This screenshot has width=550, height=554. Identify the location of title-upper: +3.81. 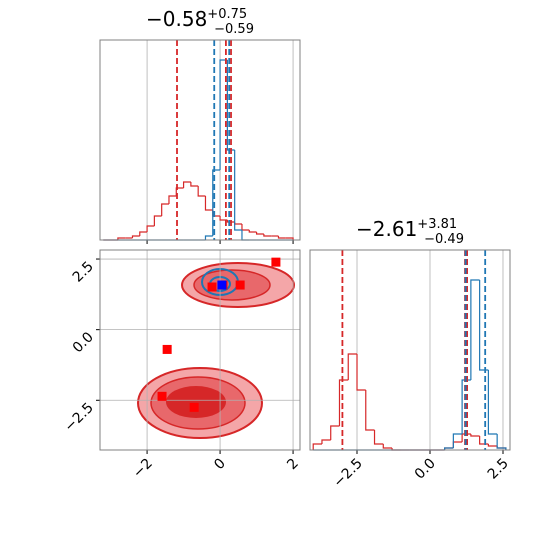
(437, 224).